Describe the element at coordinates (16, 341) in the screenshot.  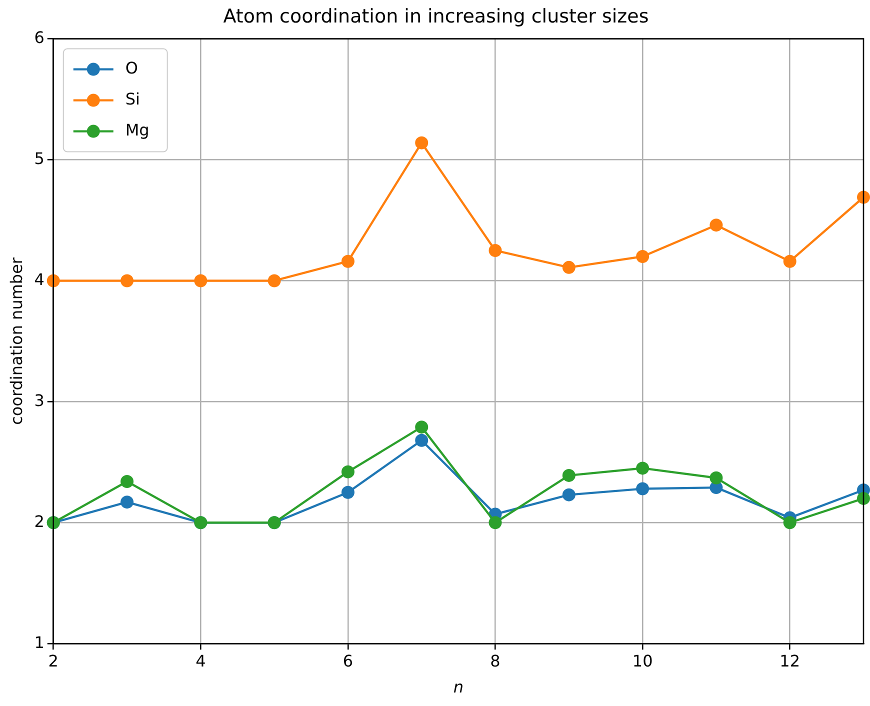
I see `y-axis-title: coordination number` at that location.